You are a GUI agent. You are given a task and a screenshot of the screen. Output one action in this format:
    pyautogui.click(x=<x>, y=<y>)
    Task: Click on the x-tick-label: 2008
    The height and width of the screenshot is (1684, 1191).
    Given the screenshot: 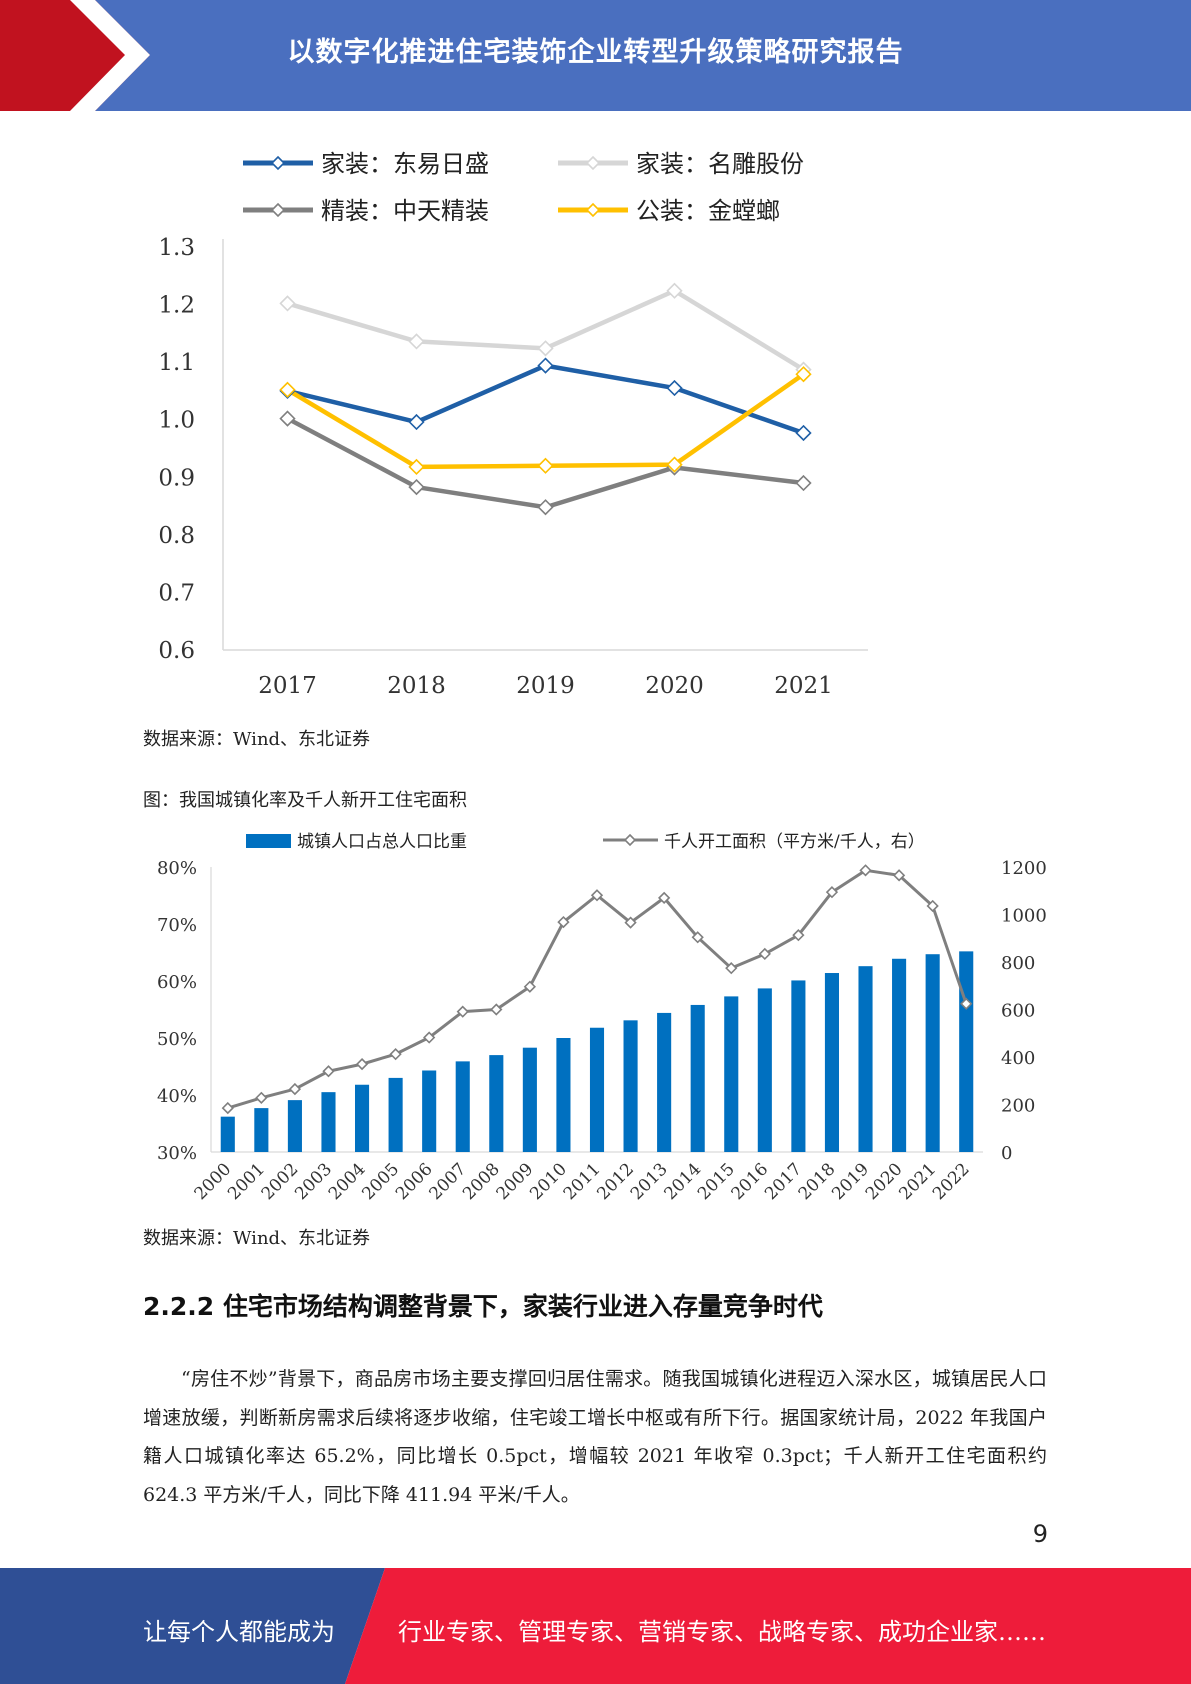 What is the action you would take?
    pyautogui.click(x=481, y=1181)
    